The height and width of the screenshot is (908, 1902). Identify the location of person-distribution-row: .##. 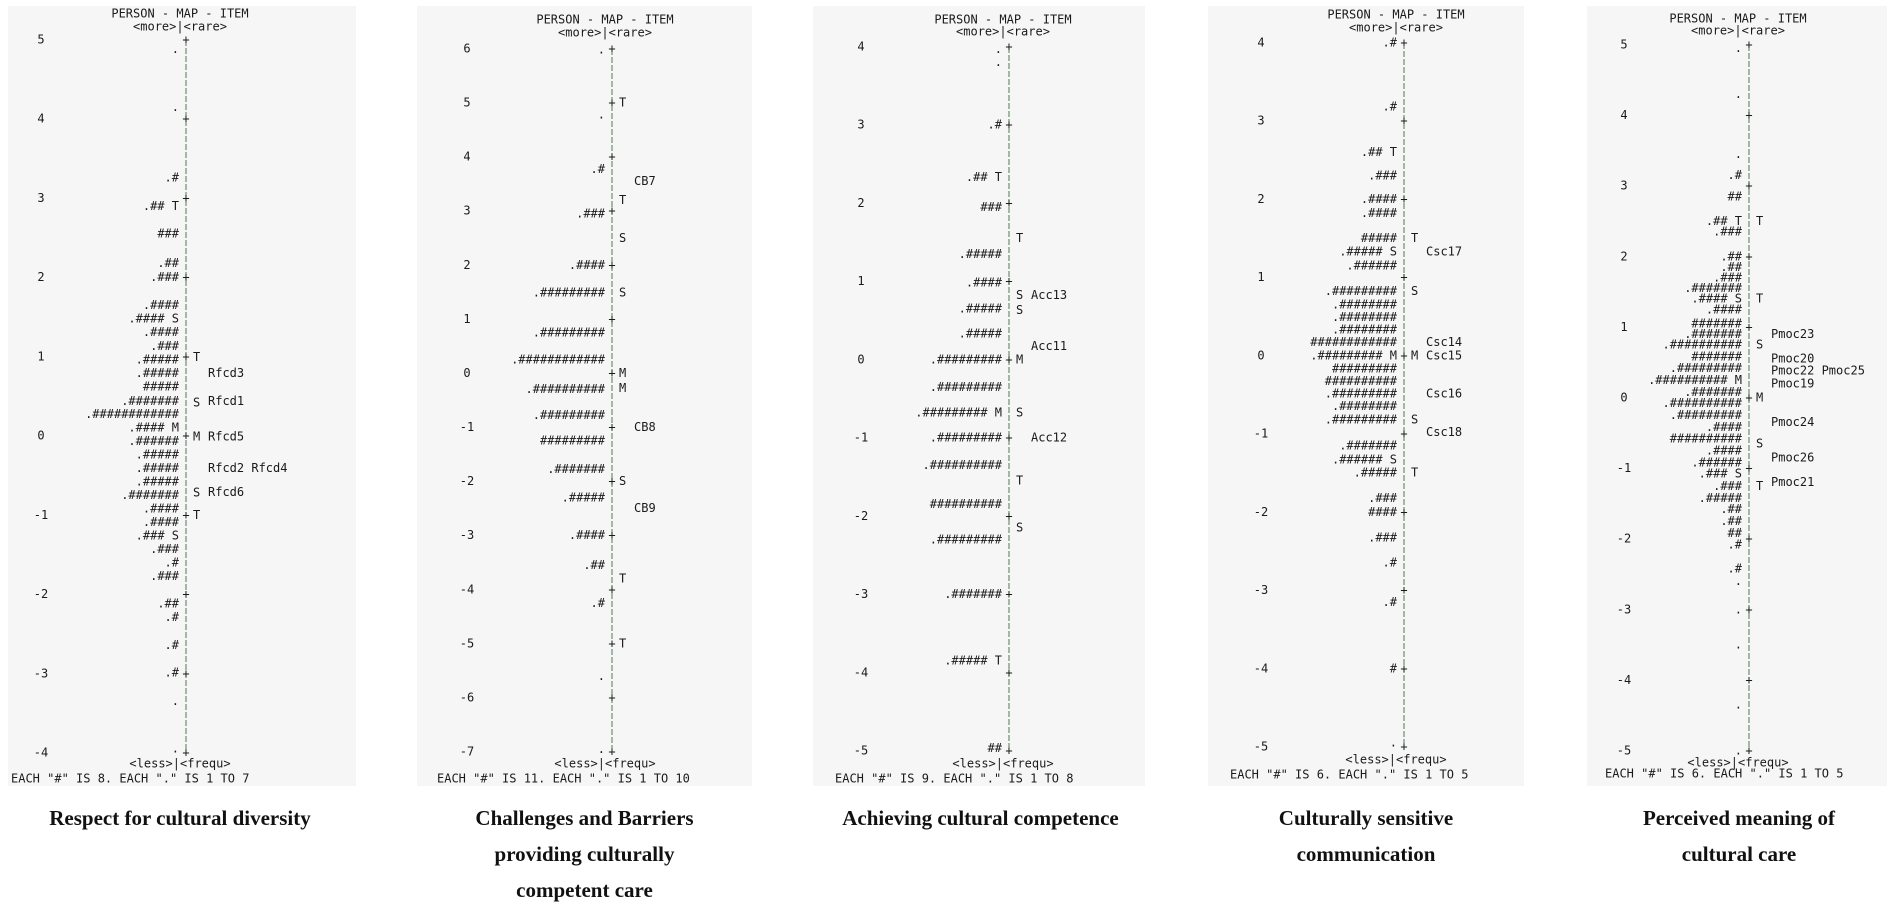
(168, 263).